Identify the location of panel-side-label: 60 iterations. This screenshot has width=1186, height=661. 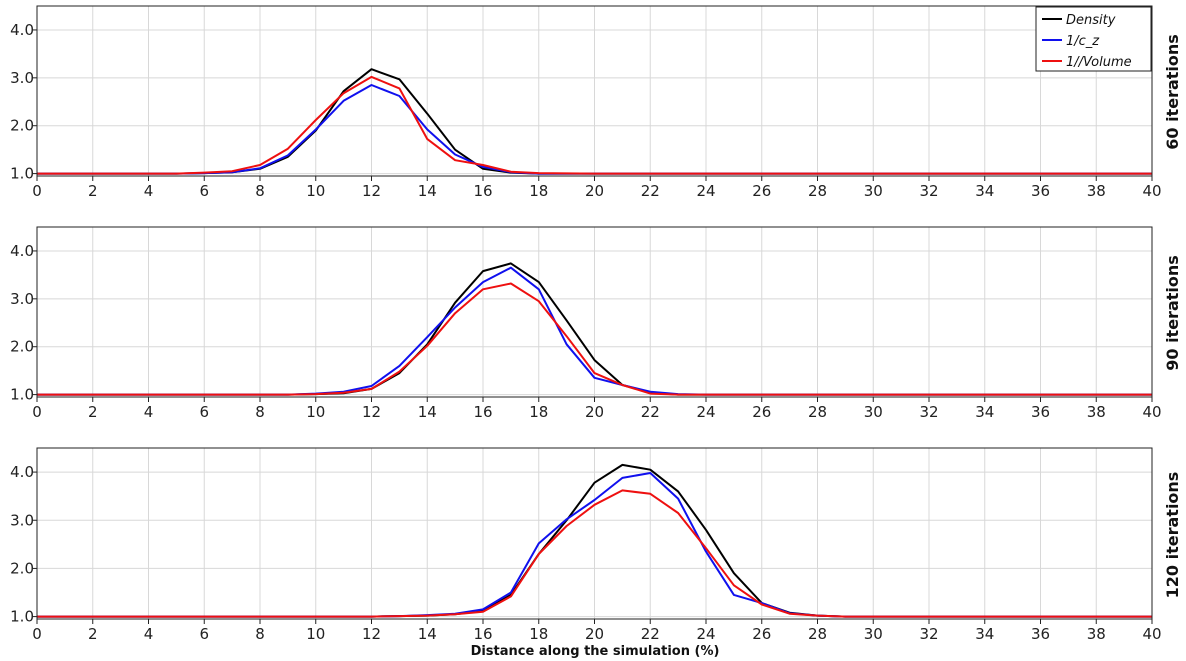
(1172, 92).